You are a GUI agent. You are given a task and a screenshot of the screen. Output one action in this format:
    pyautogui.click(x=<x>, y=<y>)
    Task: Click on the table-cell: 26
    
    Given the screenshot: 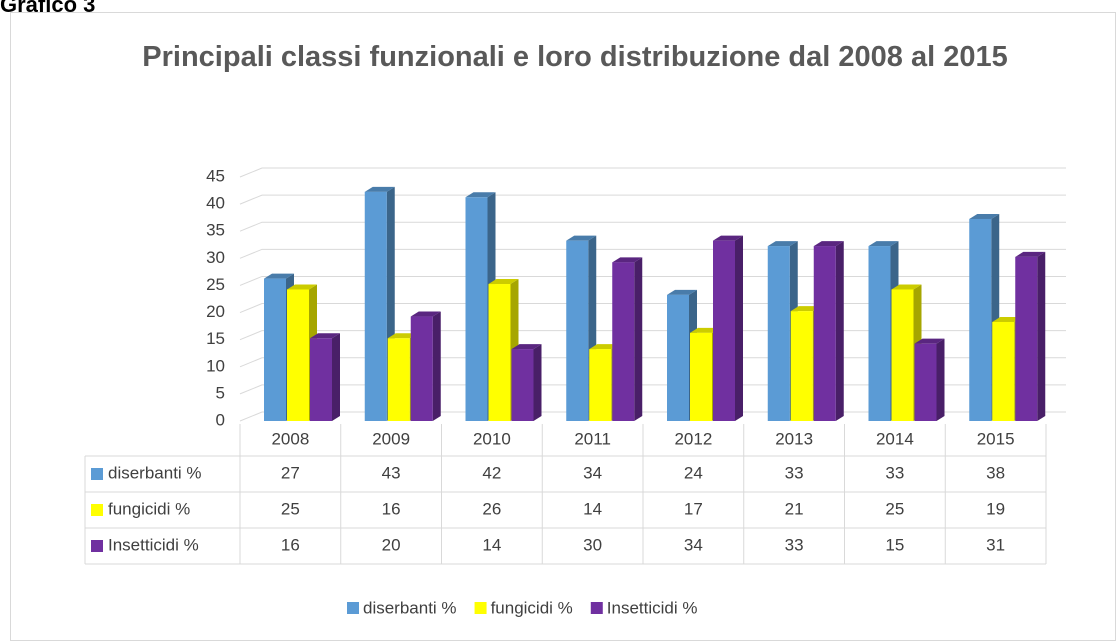 What is the action you would take?
    pyautogui.click(x=491, y=508)
    